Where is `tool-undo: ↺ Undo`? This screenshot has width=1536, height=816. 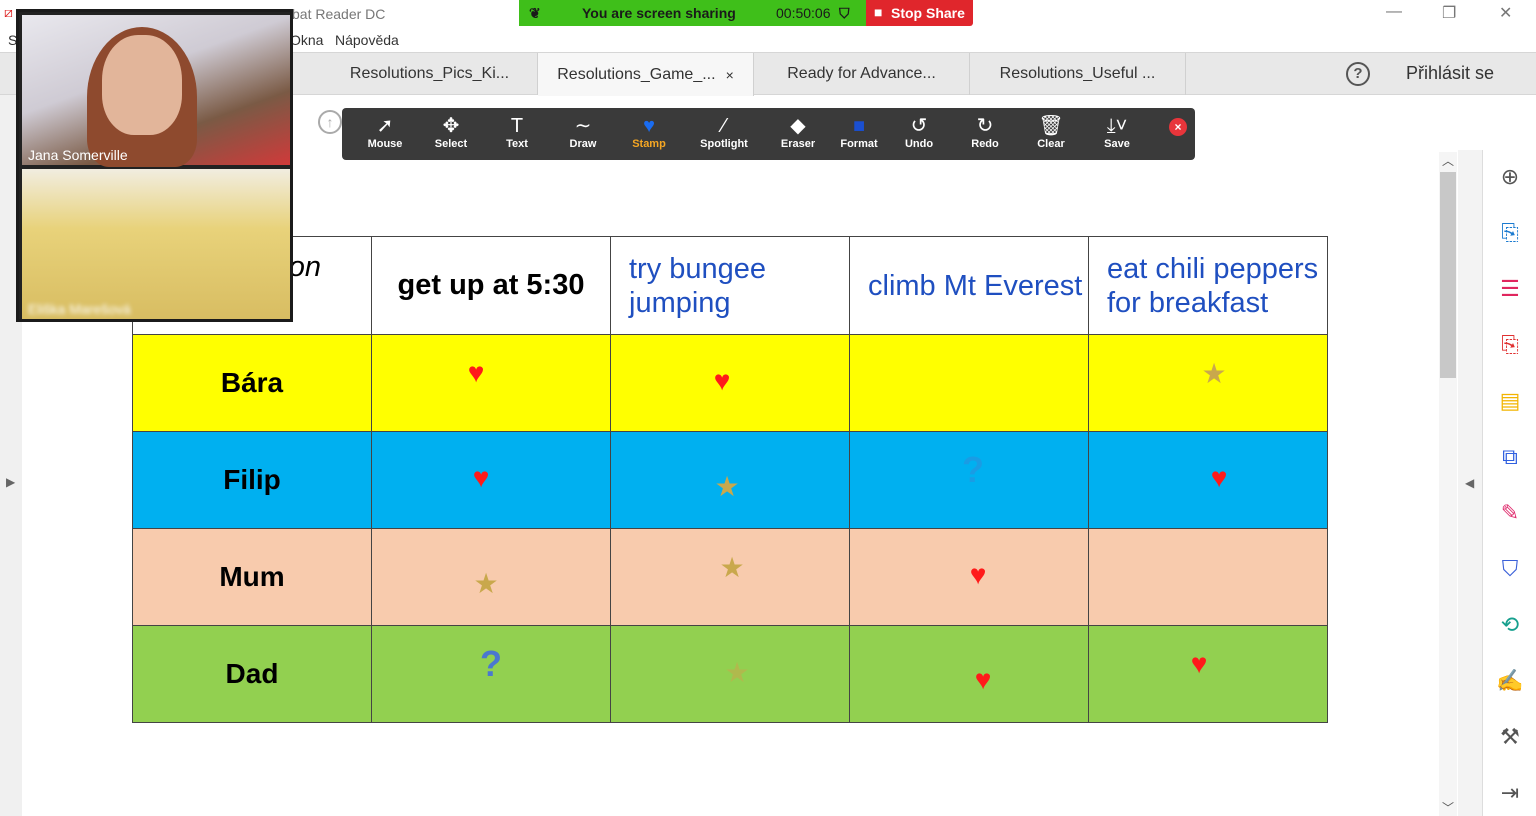 tool-undo: ↺ Undo is located at coordinates (919, 132).